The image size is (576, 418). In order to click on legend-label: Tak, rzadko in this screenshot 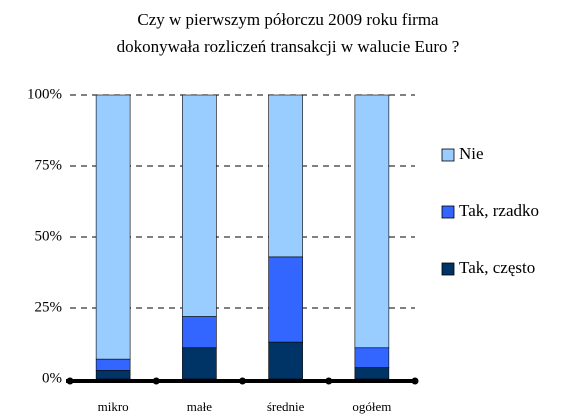, I will do `click(499, 210)`.